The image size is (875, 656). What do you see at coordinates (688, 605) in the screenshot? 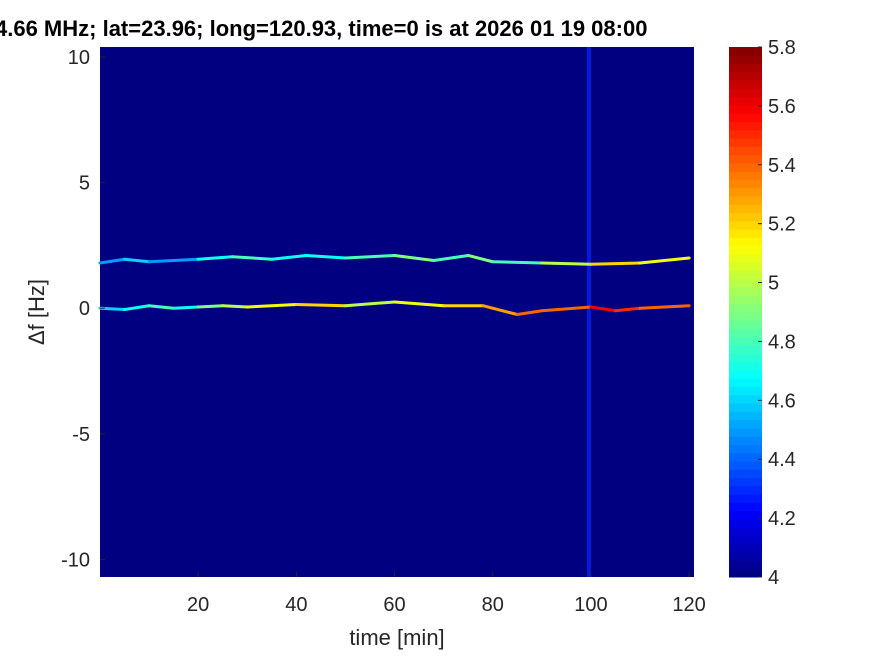
I see `x-tick-label: 120` at bounding box center [688, 605].